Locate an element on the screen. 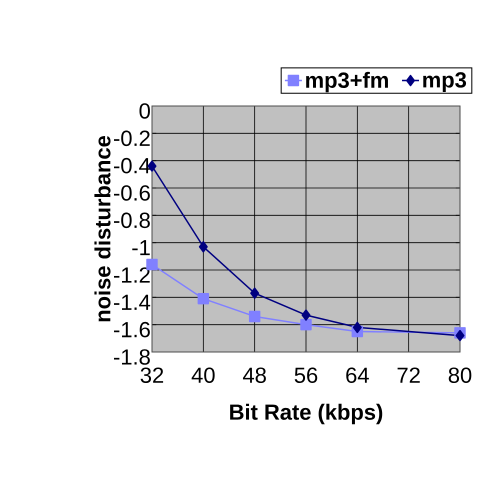 This screenshot has height=497, width=484. y-axis-title: noise disturbance is located at coordinates (102, 229).